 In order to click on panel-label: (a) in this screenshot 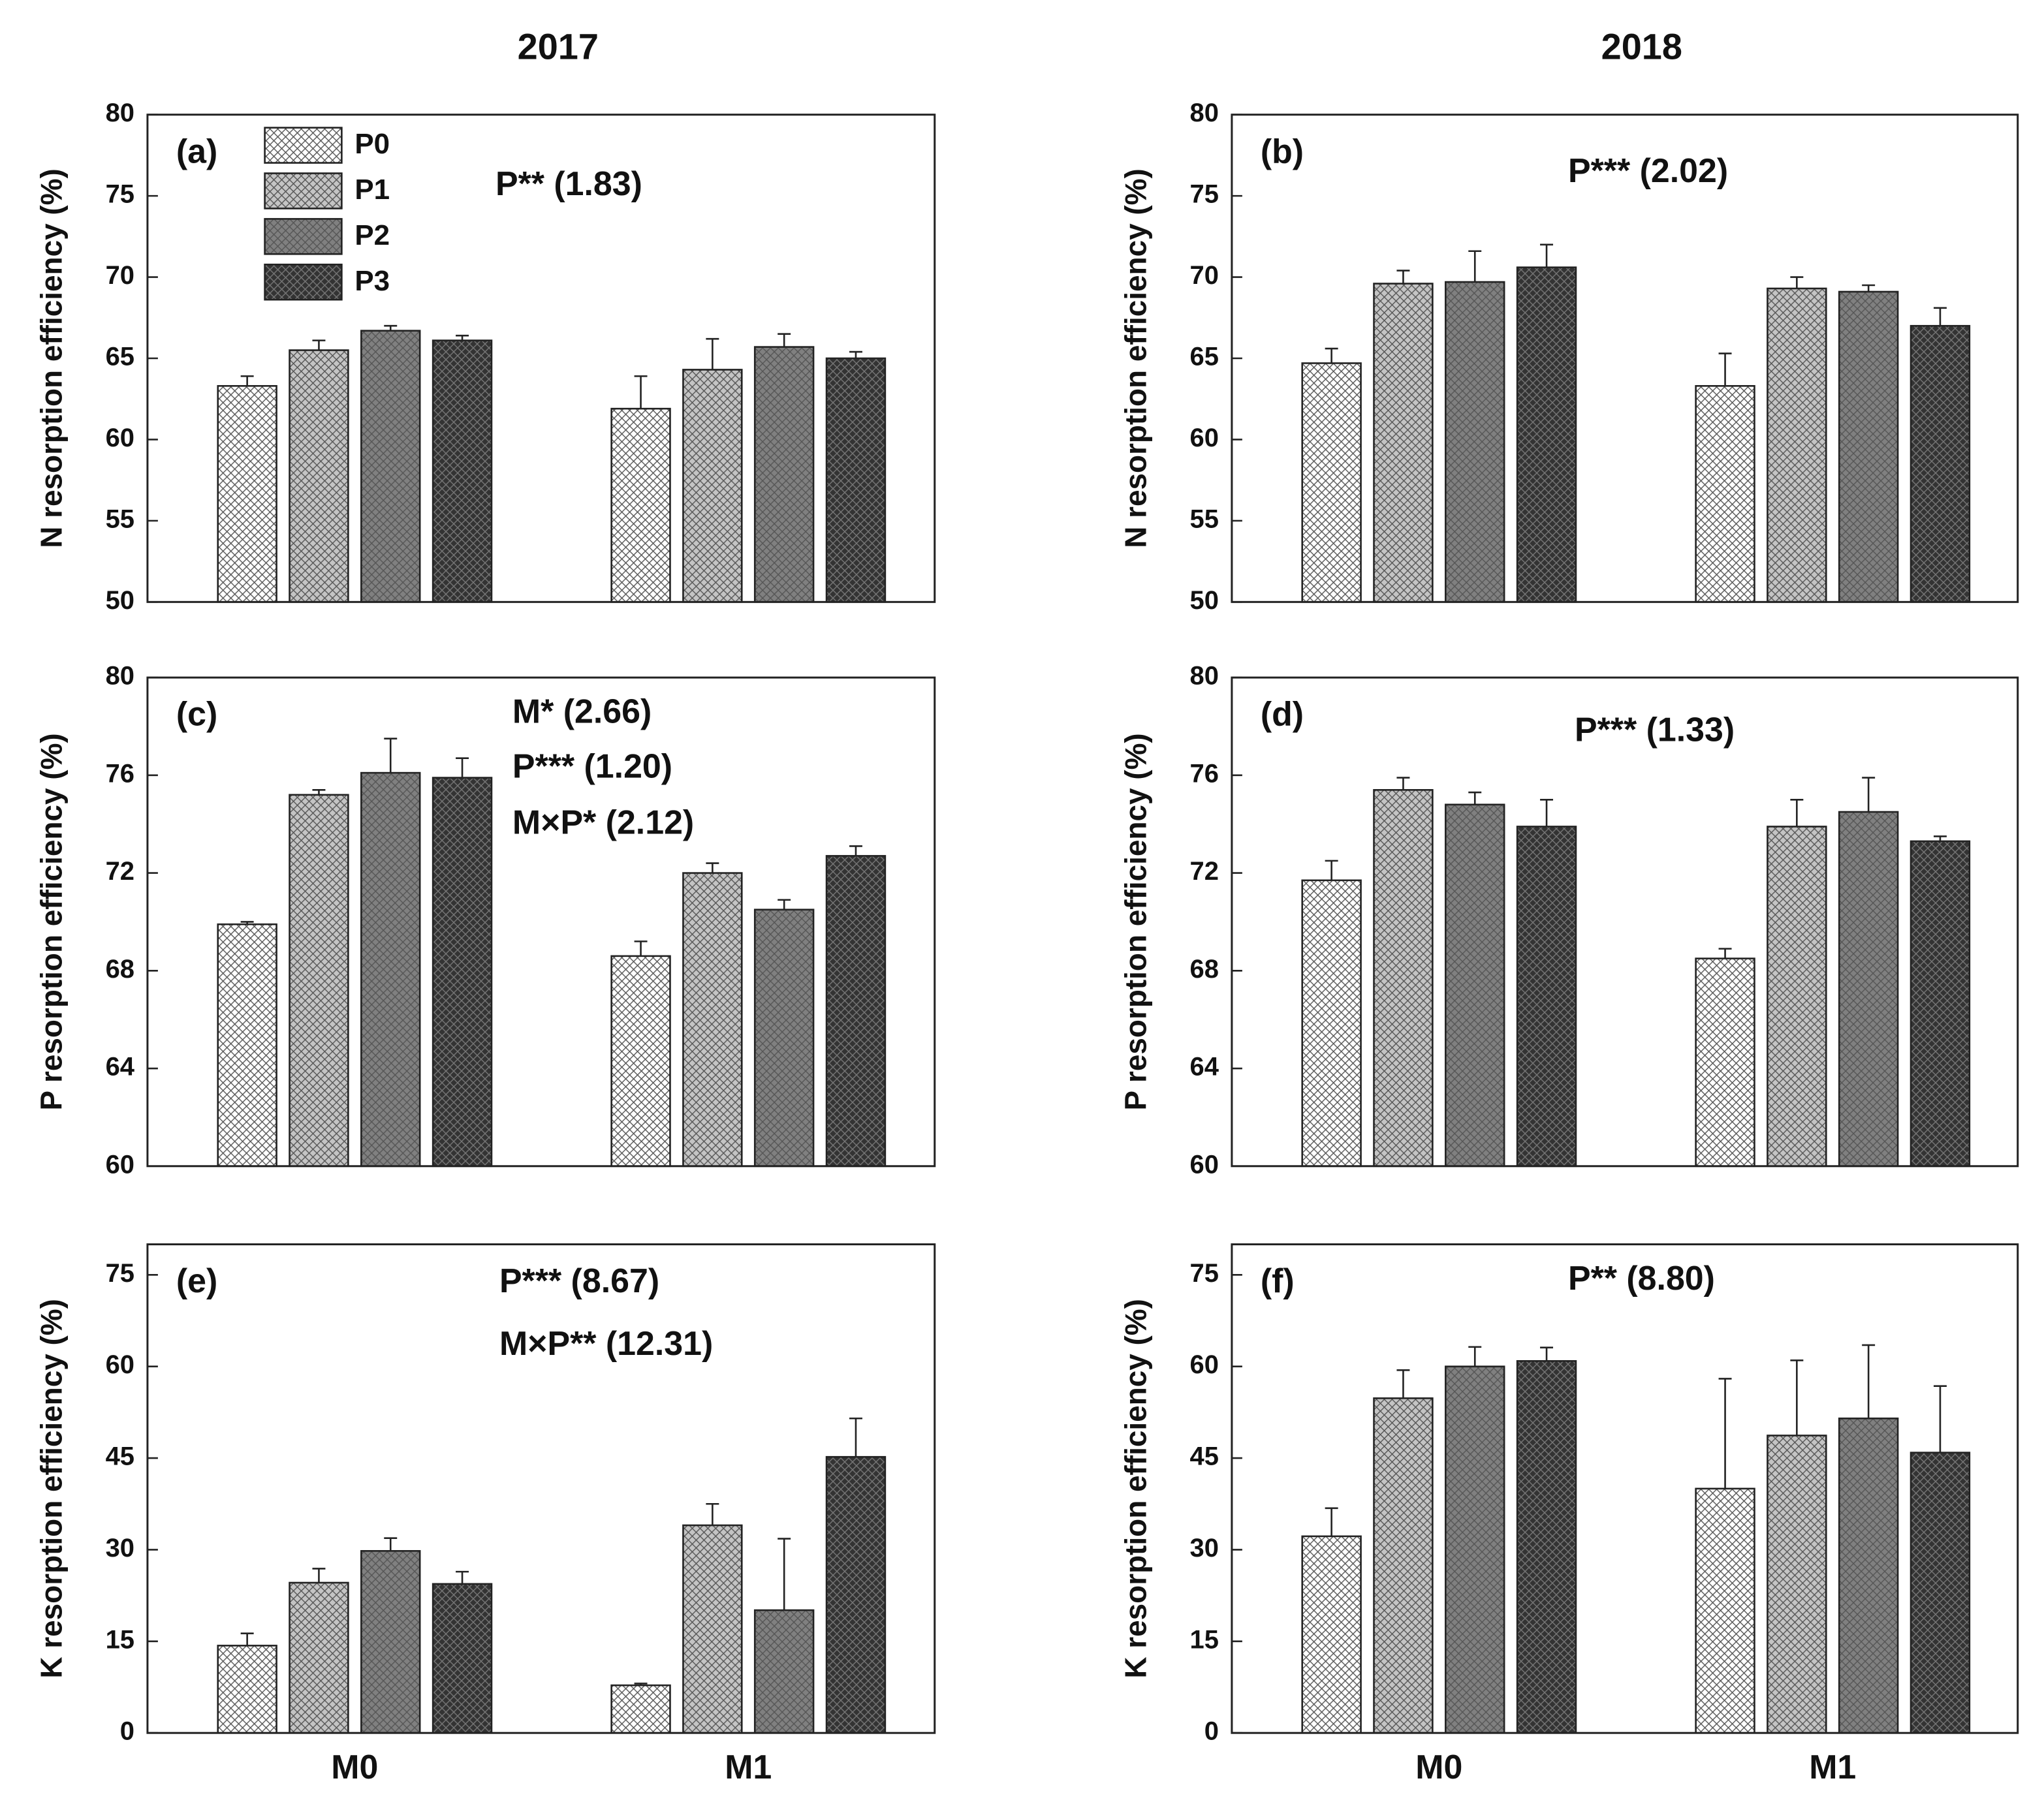, I will do `click(197, 151)`.